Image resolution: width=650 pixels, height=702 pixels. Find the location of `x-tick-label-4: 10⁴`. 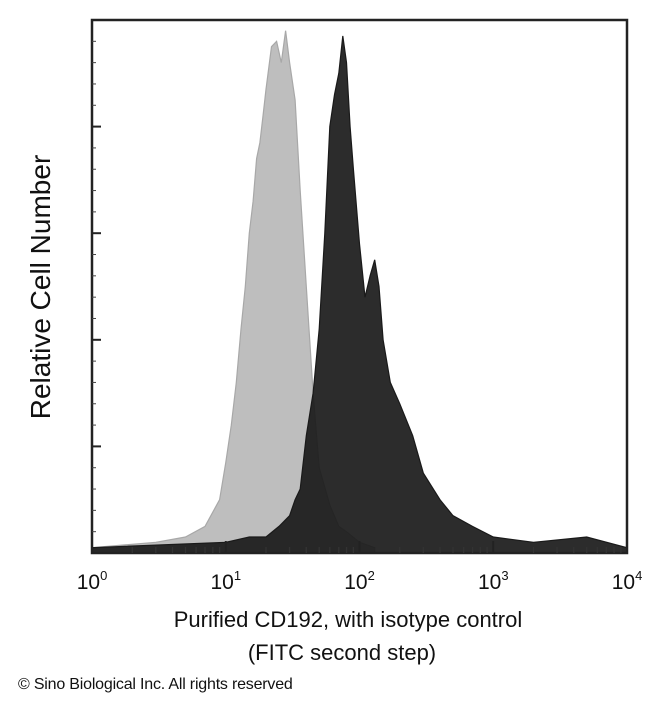

x-tick-label-4: 10⁴ is located at coordinates (627, 581).